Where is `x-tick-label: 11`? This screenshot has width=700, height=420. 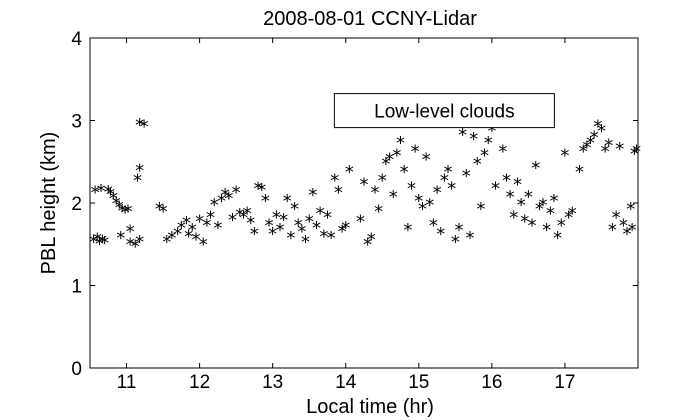
x-tick-label: 11 is located at coordinates (127, 382).